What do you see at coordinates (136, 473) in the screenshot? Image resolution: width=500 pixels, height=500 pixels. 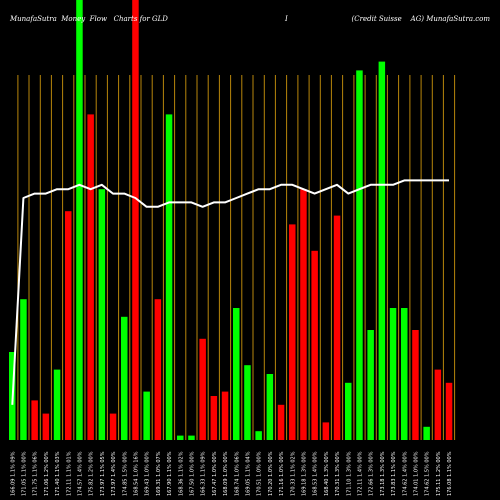 I see `x-tick-label: 168.54 1.0% 16%` at bounding box center [136, 473].